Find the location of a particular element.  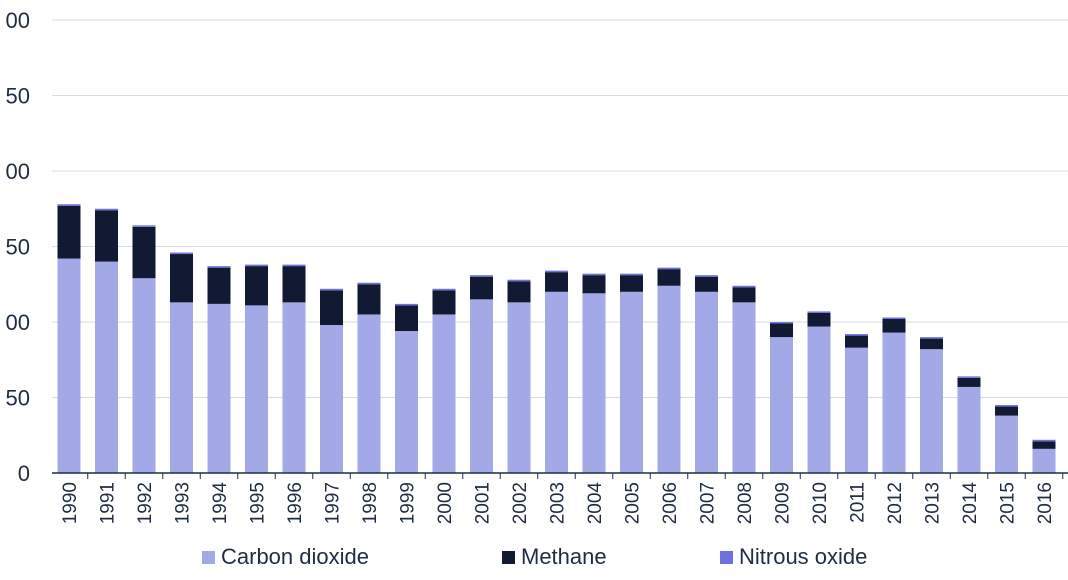

x-tick-label: 1990 is located at coordinates (70, 503).